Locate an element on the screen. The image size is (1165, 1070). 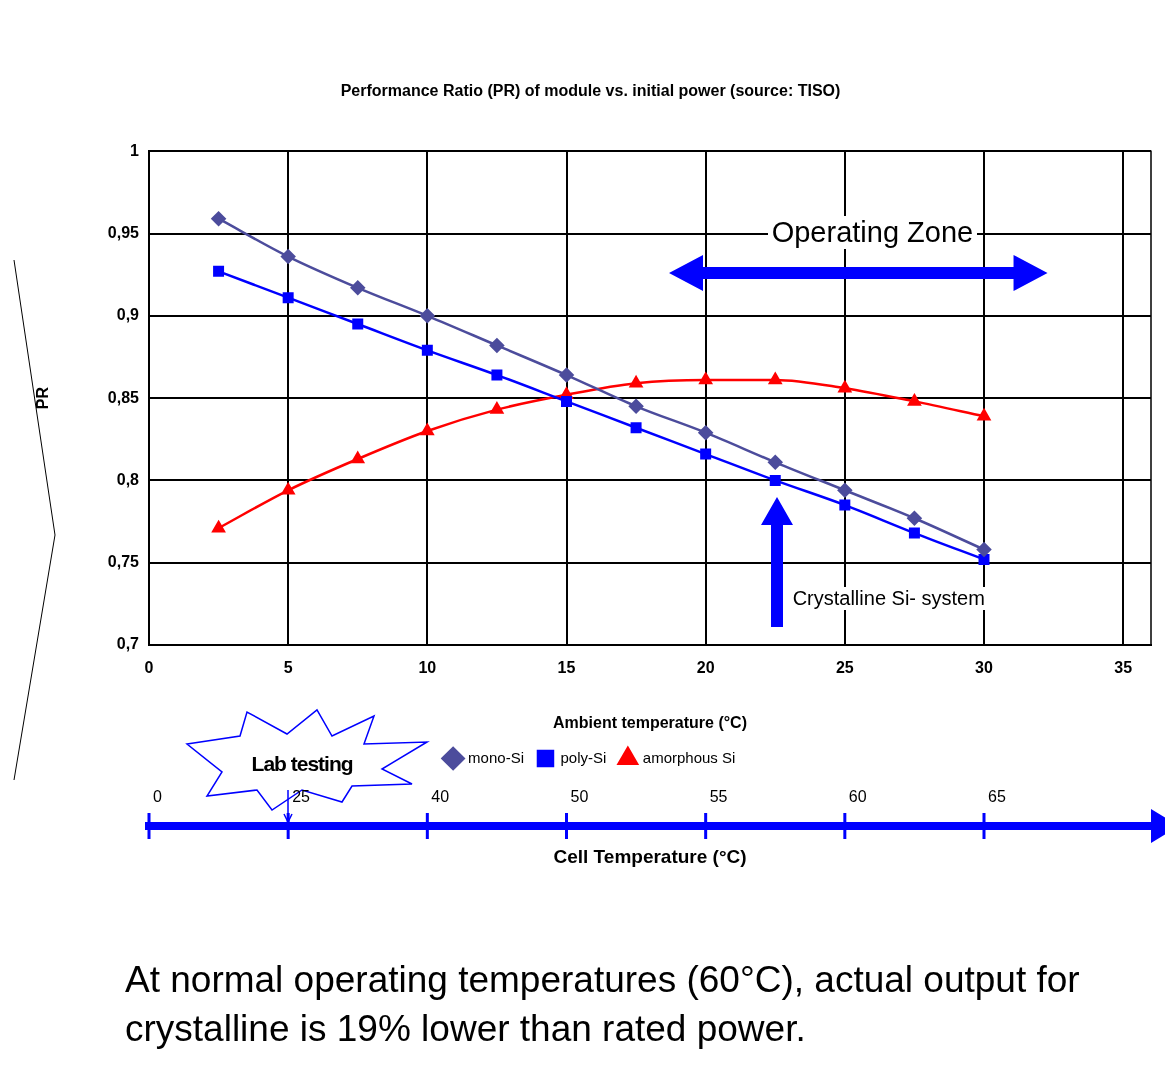
x-tick-label: 20 is located at coordinates (705, 668).